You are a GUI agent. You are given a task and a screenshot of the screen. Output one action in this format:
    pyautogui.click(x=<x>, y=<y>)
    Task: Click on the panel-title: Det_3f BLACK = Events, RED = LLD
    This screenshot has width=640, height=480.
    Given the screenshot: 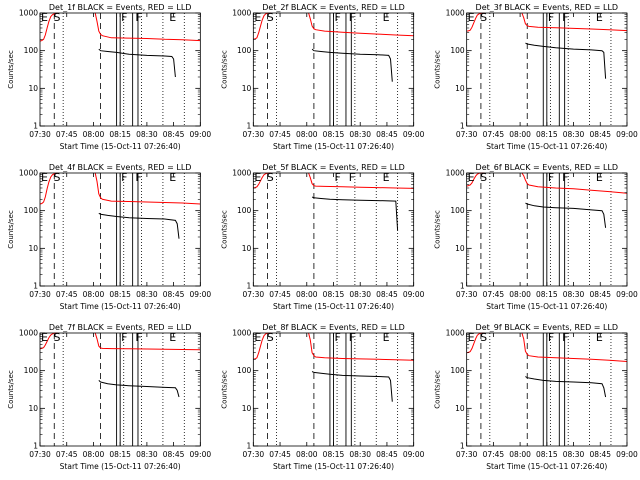 What is the action you would take?
    pyautogui.click(x=547, y=7)
    